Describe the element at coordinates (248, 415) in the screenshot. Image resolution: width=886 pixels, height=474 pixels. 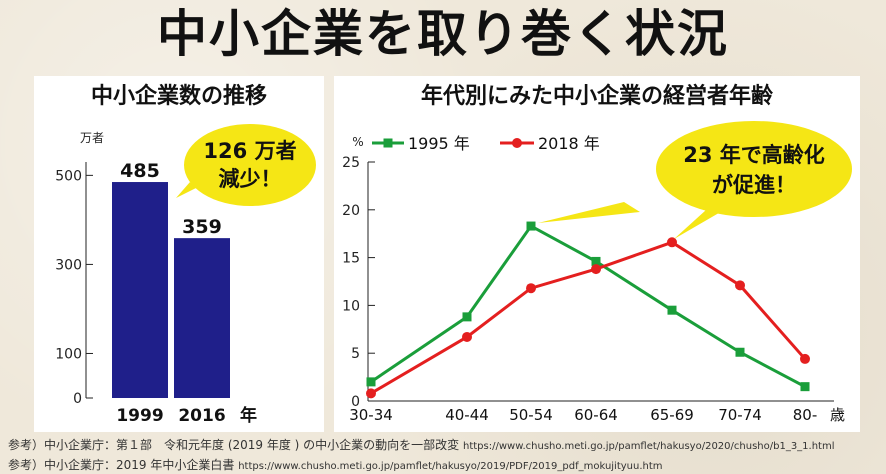
I see `x-axis-unit: 年` at that location.